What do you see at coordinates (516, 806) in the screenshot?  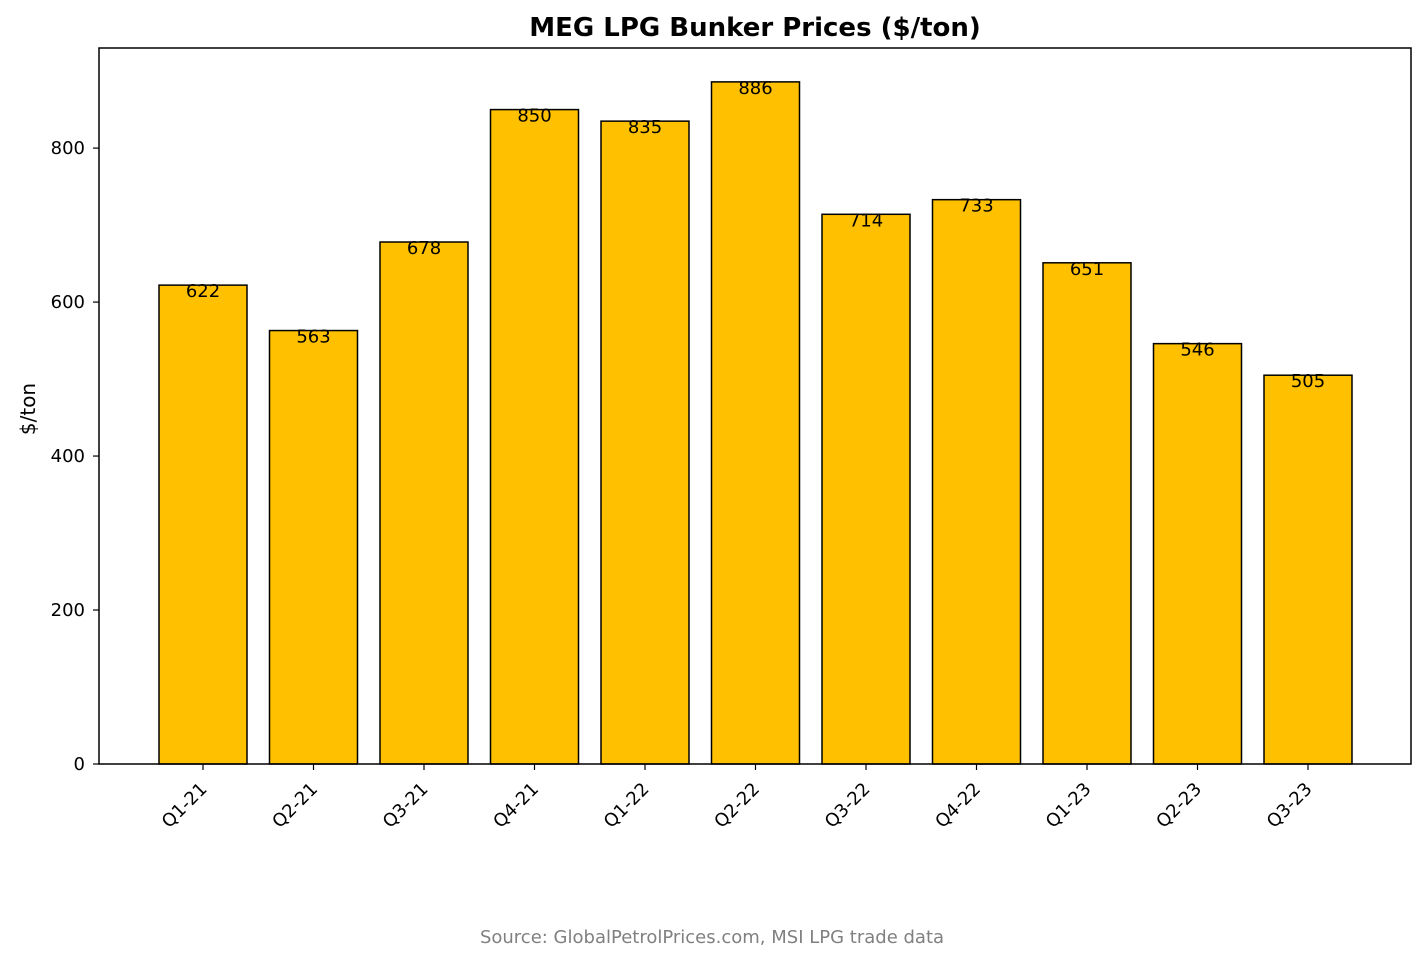 I see `x-tick-label-q4-21: Q4-21` at bounding box center [516, 806].